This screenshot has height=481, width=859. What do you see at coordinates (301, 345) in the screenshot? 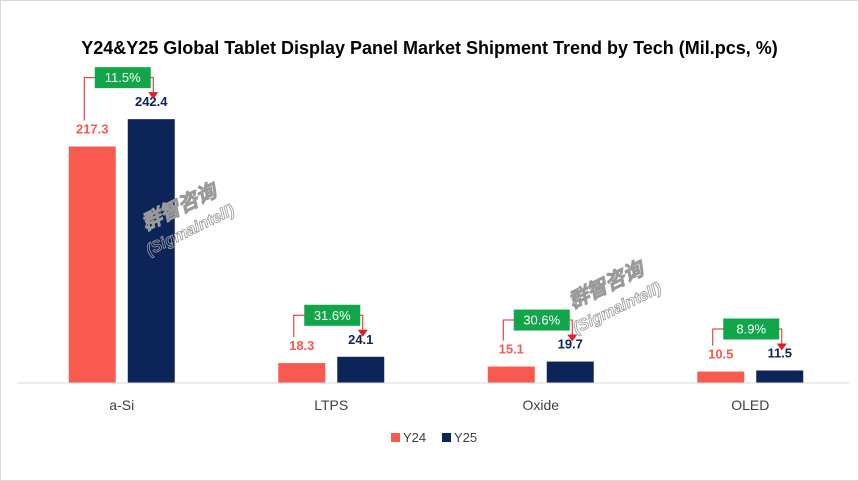
I see `bar-label-y24-ltps: 18.3` at bounding box center [301, 345].